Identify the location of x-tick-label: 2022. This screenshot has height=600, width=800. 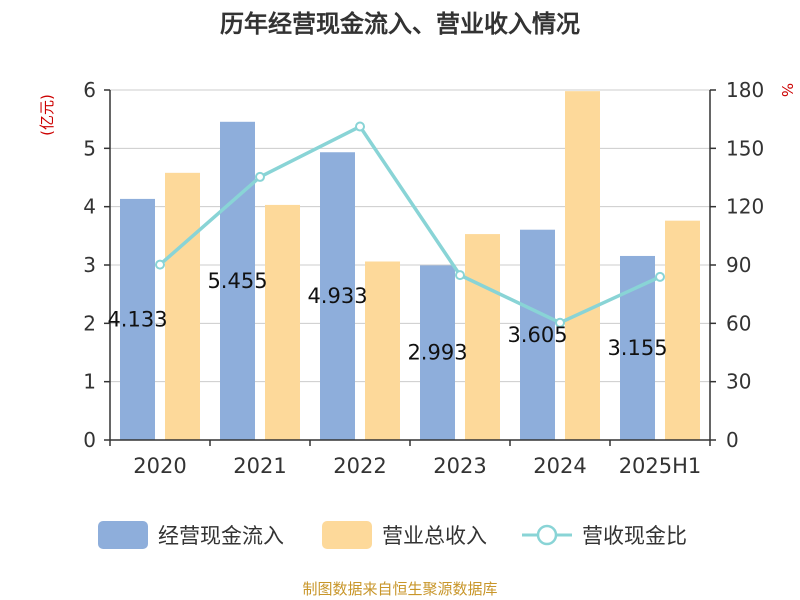
(359, 466).